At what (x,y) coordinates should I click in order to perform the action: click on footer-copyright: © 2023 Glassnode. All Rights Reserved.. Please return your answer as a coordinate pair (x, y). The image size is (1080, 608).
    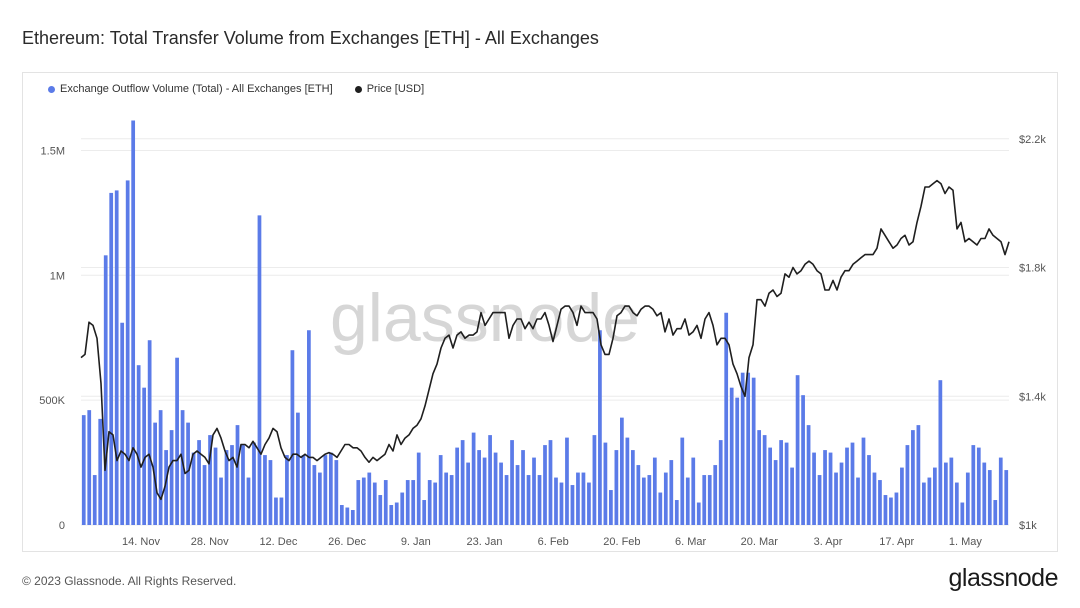
    Looking at the image, I should click on (129, 581).